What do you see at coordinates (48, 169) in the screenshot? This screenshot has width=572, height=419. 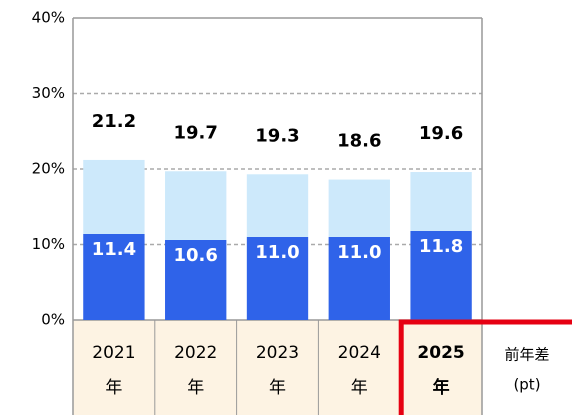 I see `y-tick-label: 20%` at bounding box center [48, 169].